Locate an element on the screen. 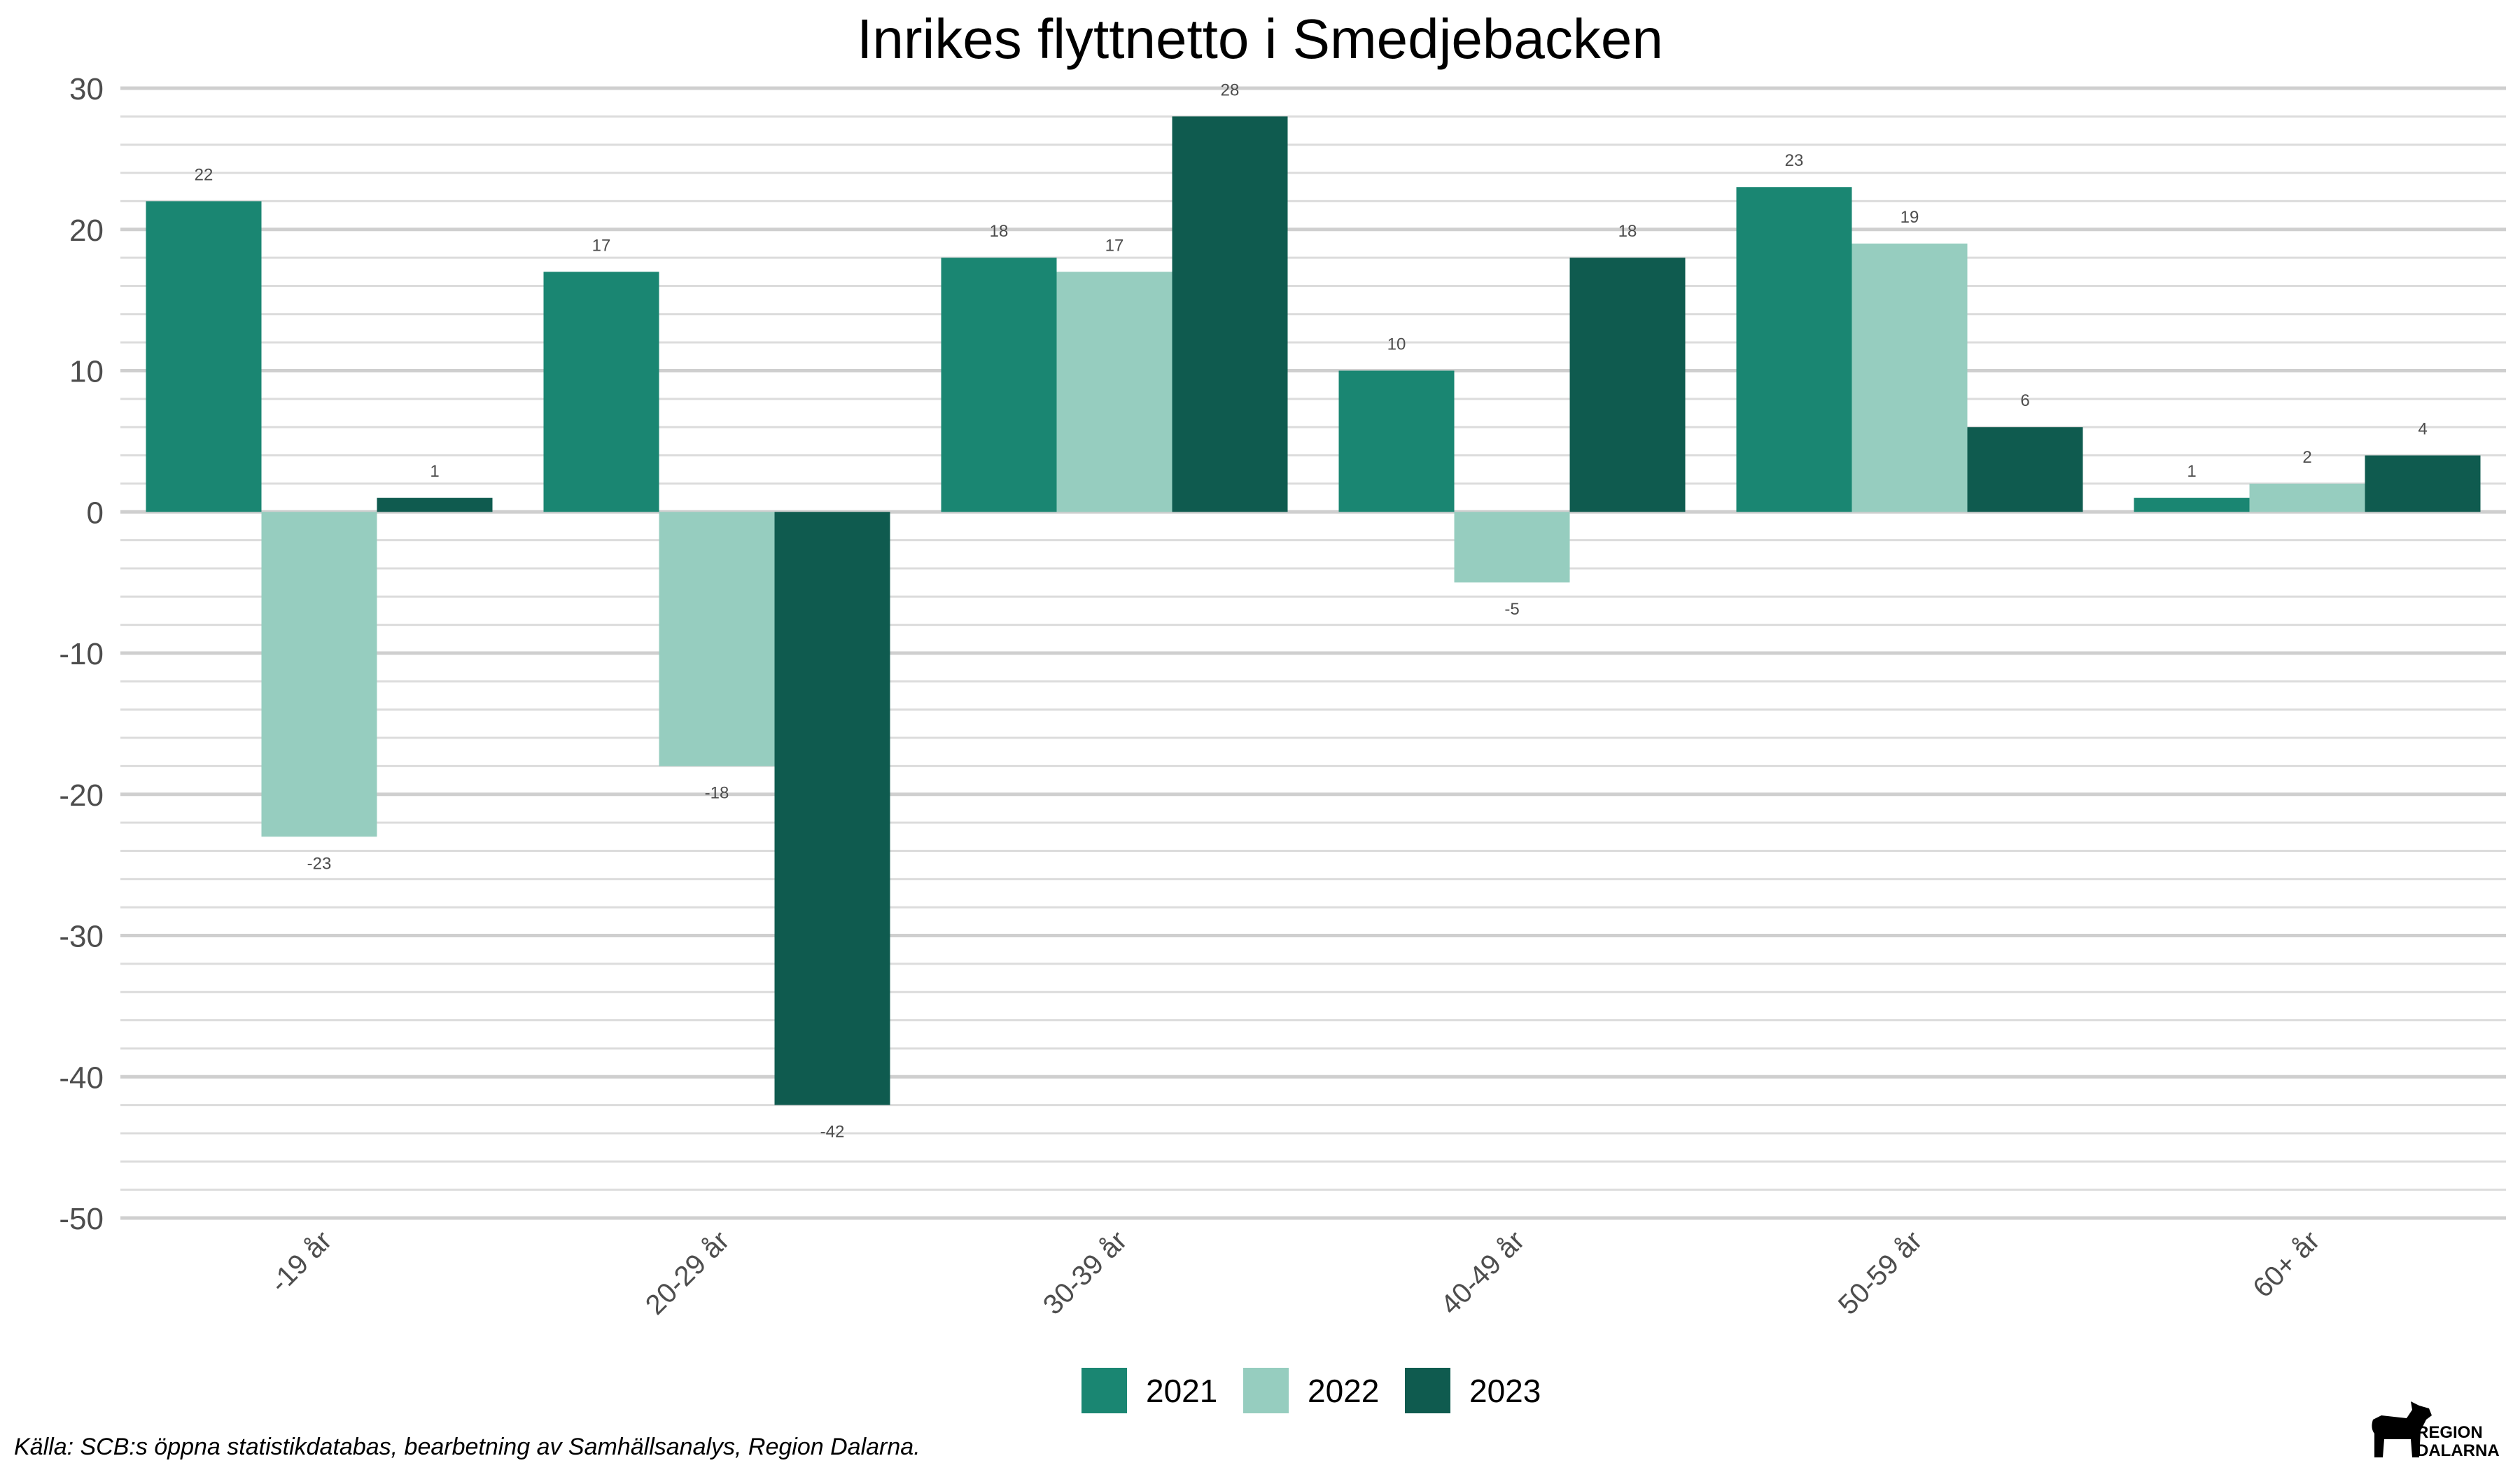 Image resolution: width=2520 pixels, height=1470 pixels. data-label-2021-4: 23 is located at coordinates (1794, 160).